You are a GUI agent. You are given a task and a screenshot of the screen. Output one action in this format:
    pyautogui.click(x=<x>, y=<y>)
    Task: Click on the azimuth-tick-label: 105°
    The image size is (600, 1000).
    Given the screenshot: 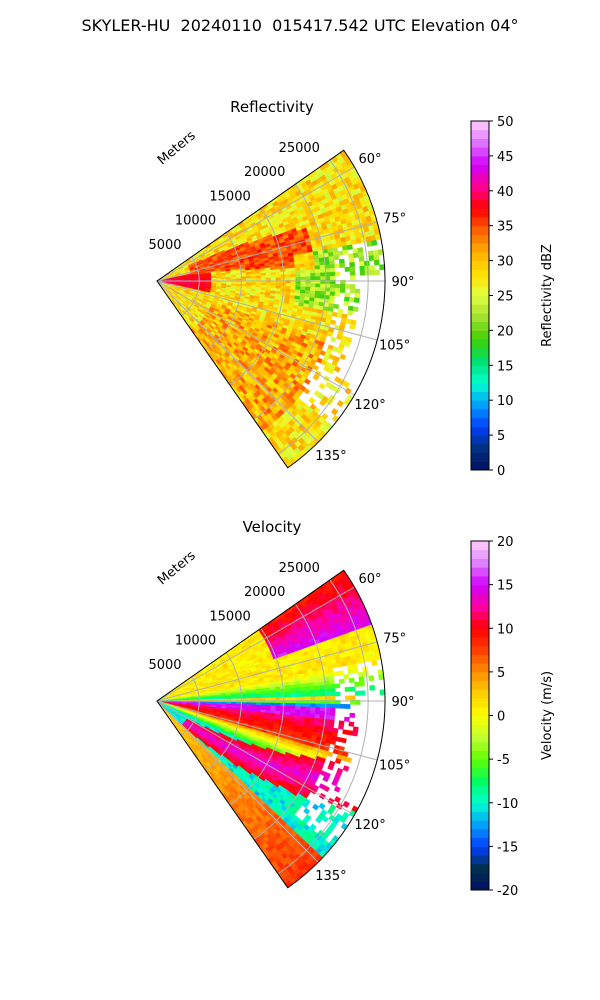 What is the action you would take?
    pyautogui.click(x=394, y=346)
    